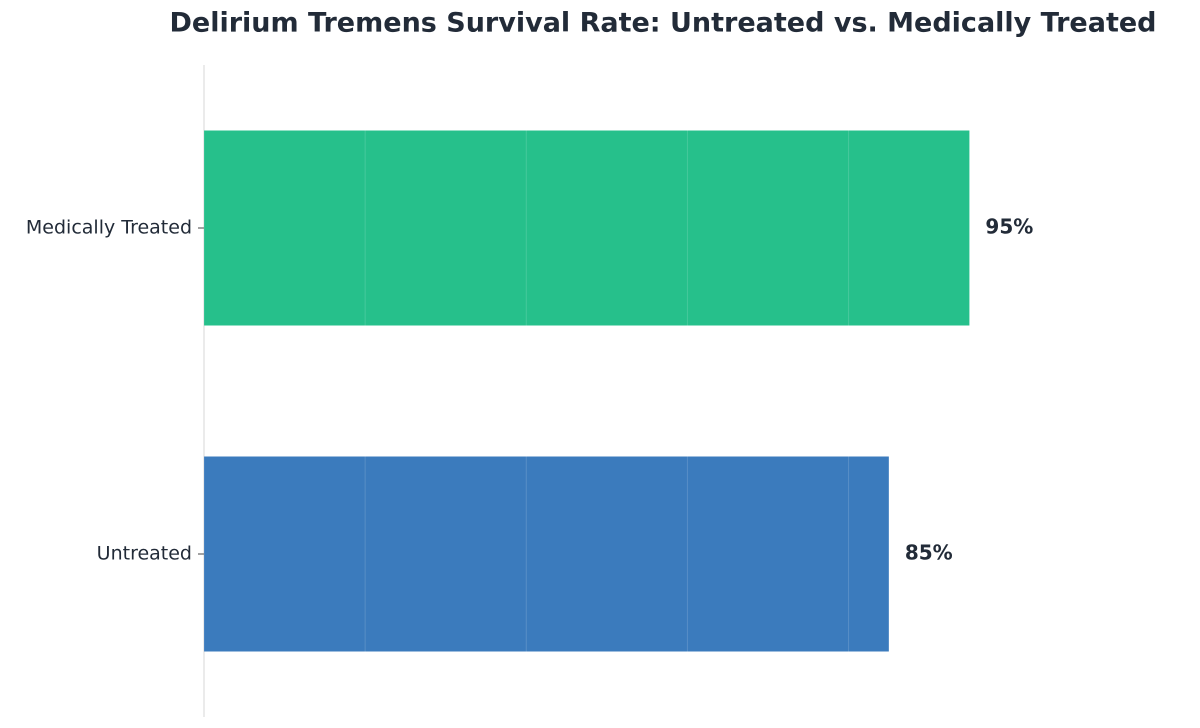  I want to click on y-tick-label: Untreated, so click(144, 554).